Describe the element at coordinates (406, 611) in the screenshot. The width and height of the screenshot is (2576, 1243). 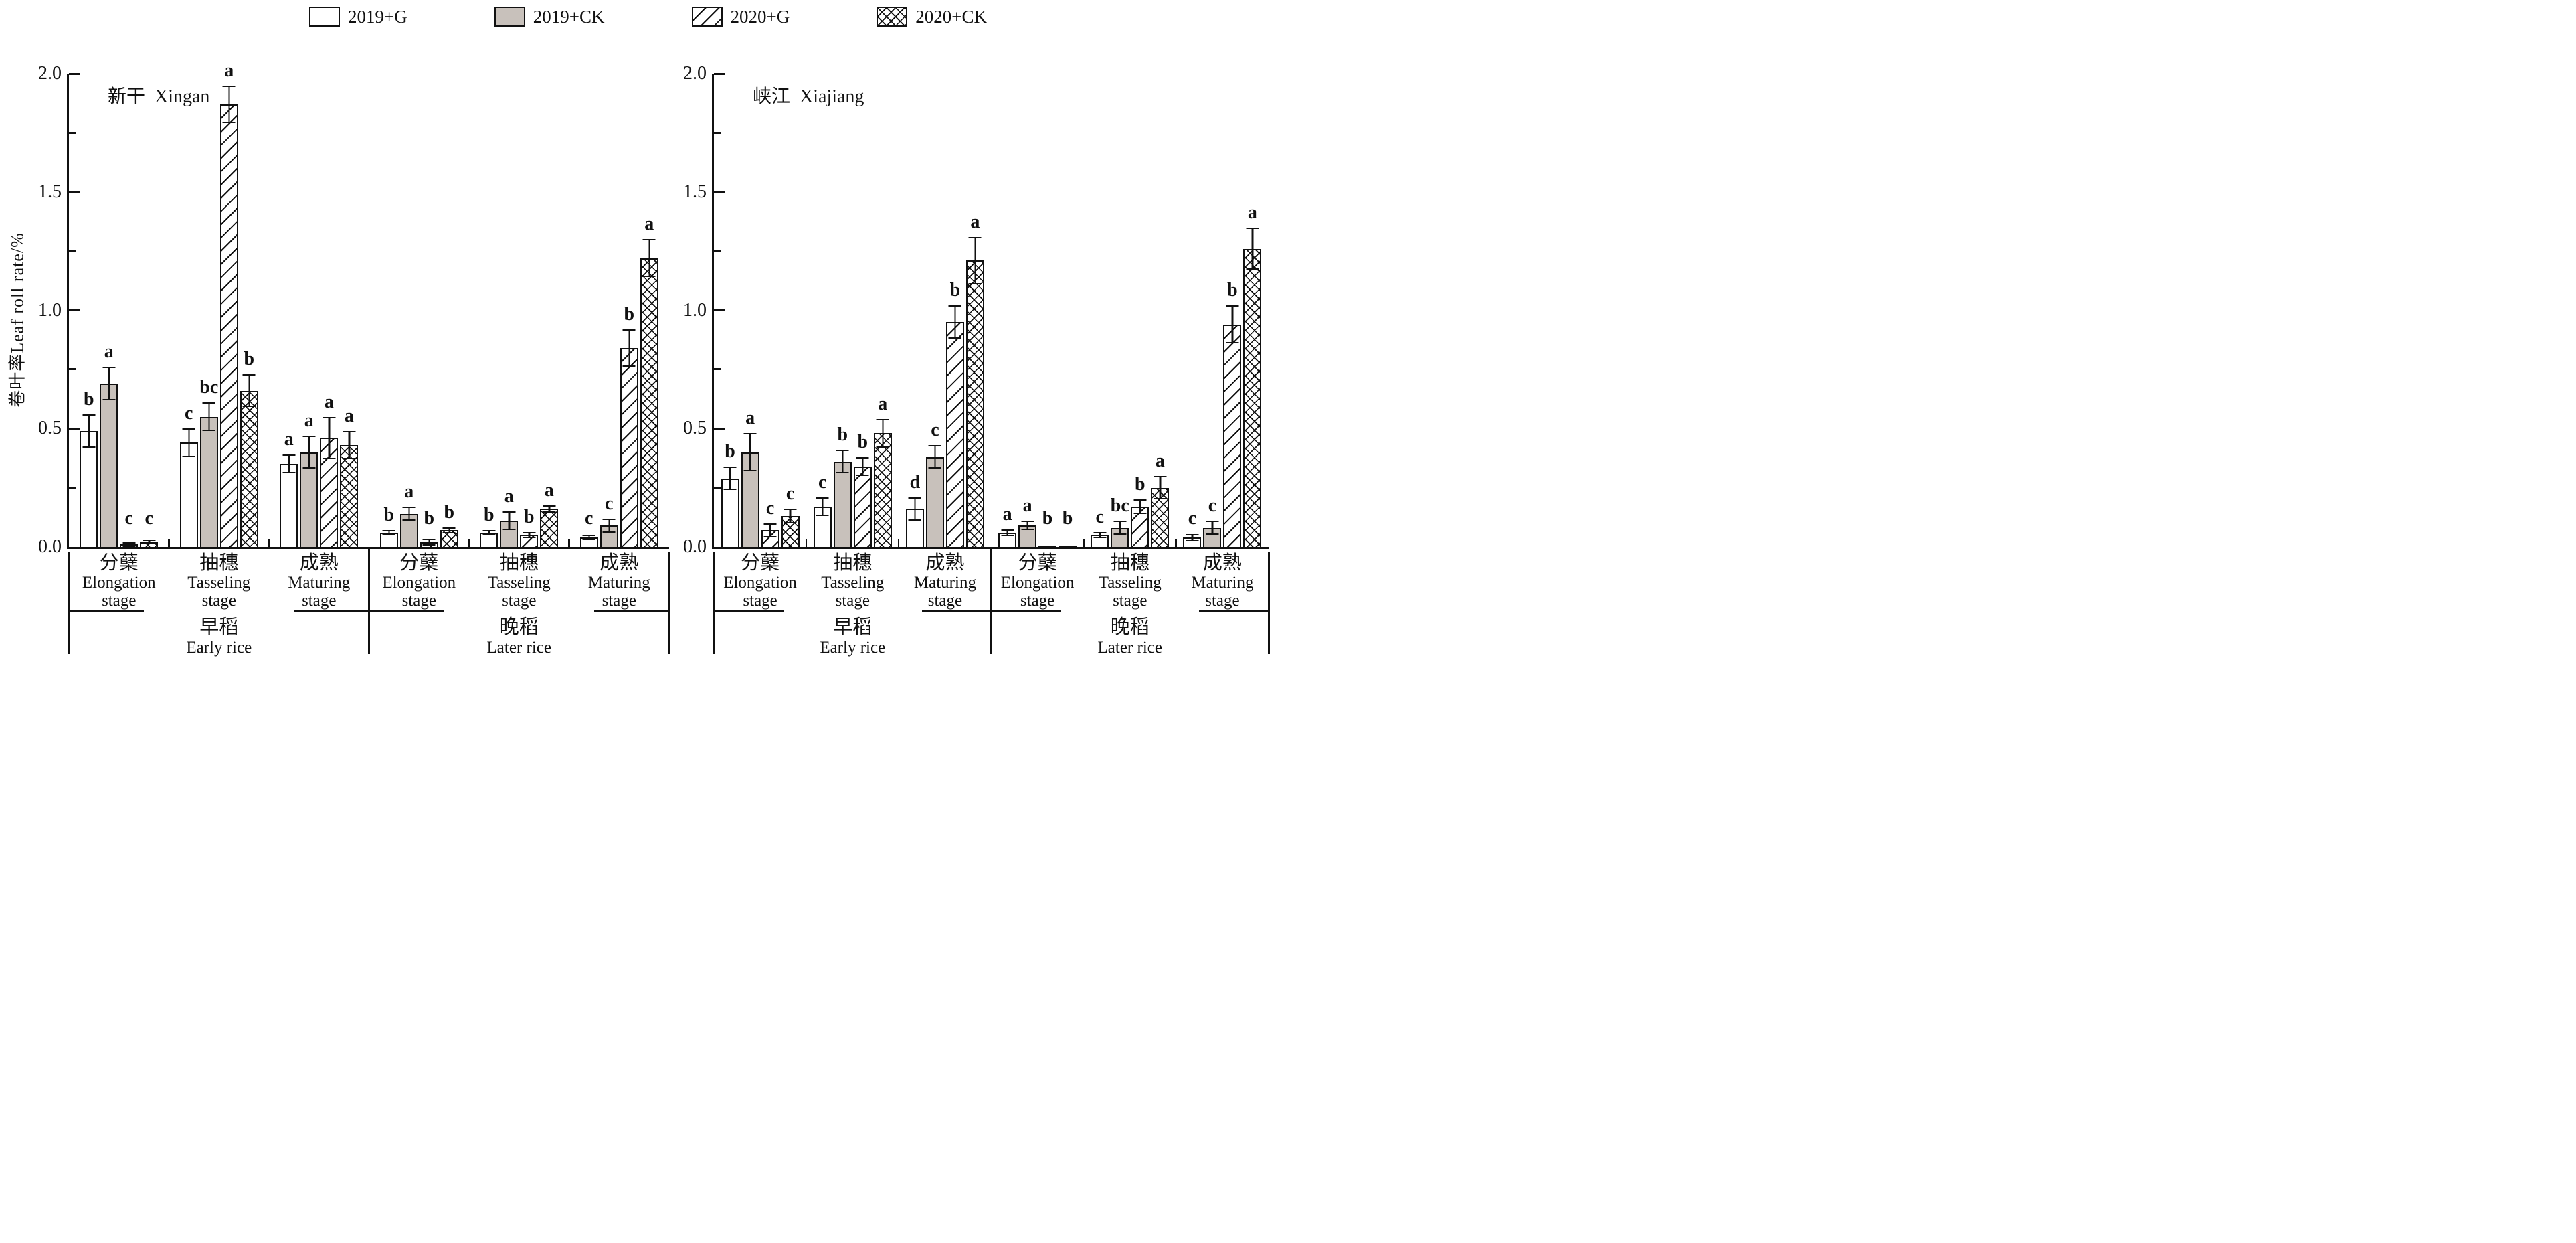
I see `bracket-line-left` at that location.